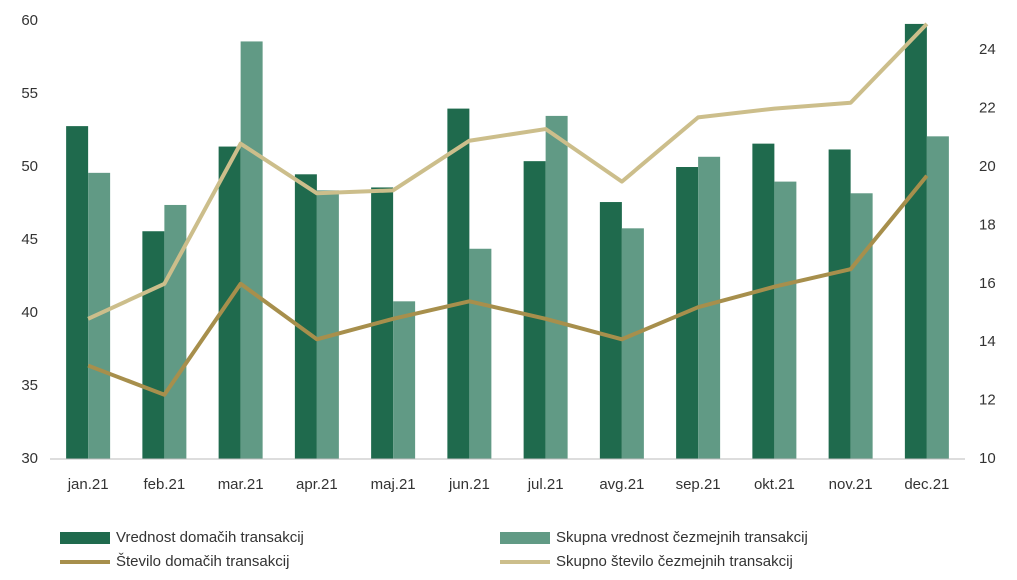 This screenshot has width=1017, height=580. I want to click on x-tick-label: jan.21, so click(88, 484).